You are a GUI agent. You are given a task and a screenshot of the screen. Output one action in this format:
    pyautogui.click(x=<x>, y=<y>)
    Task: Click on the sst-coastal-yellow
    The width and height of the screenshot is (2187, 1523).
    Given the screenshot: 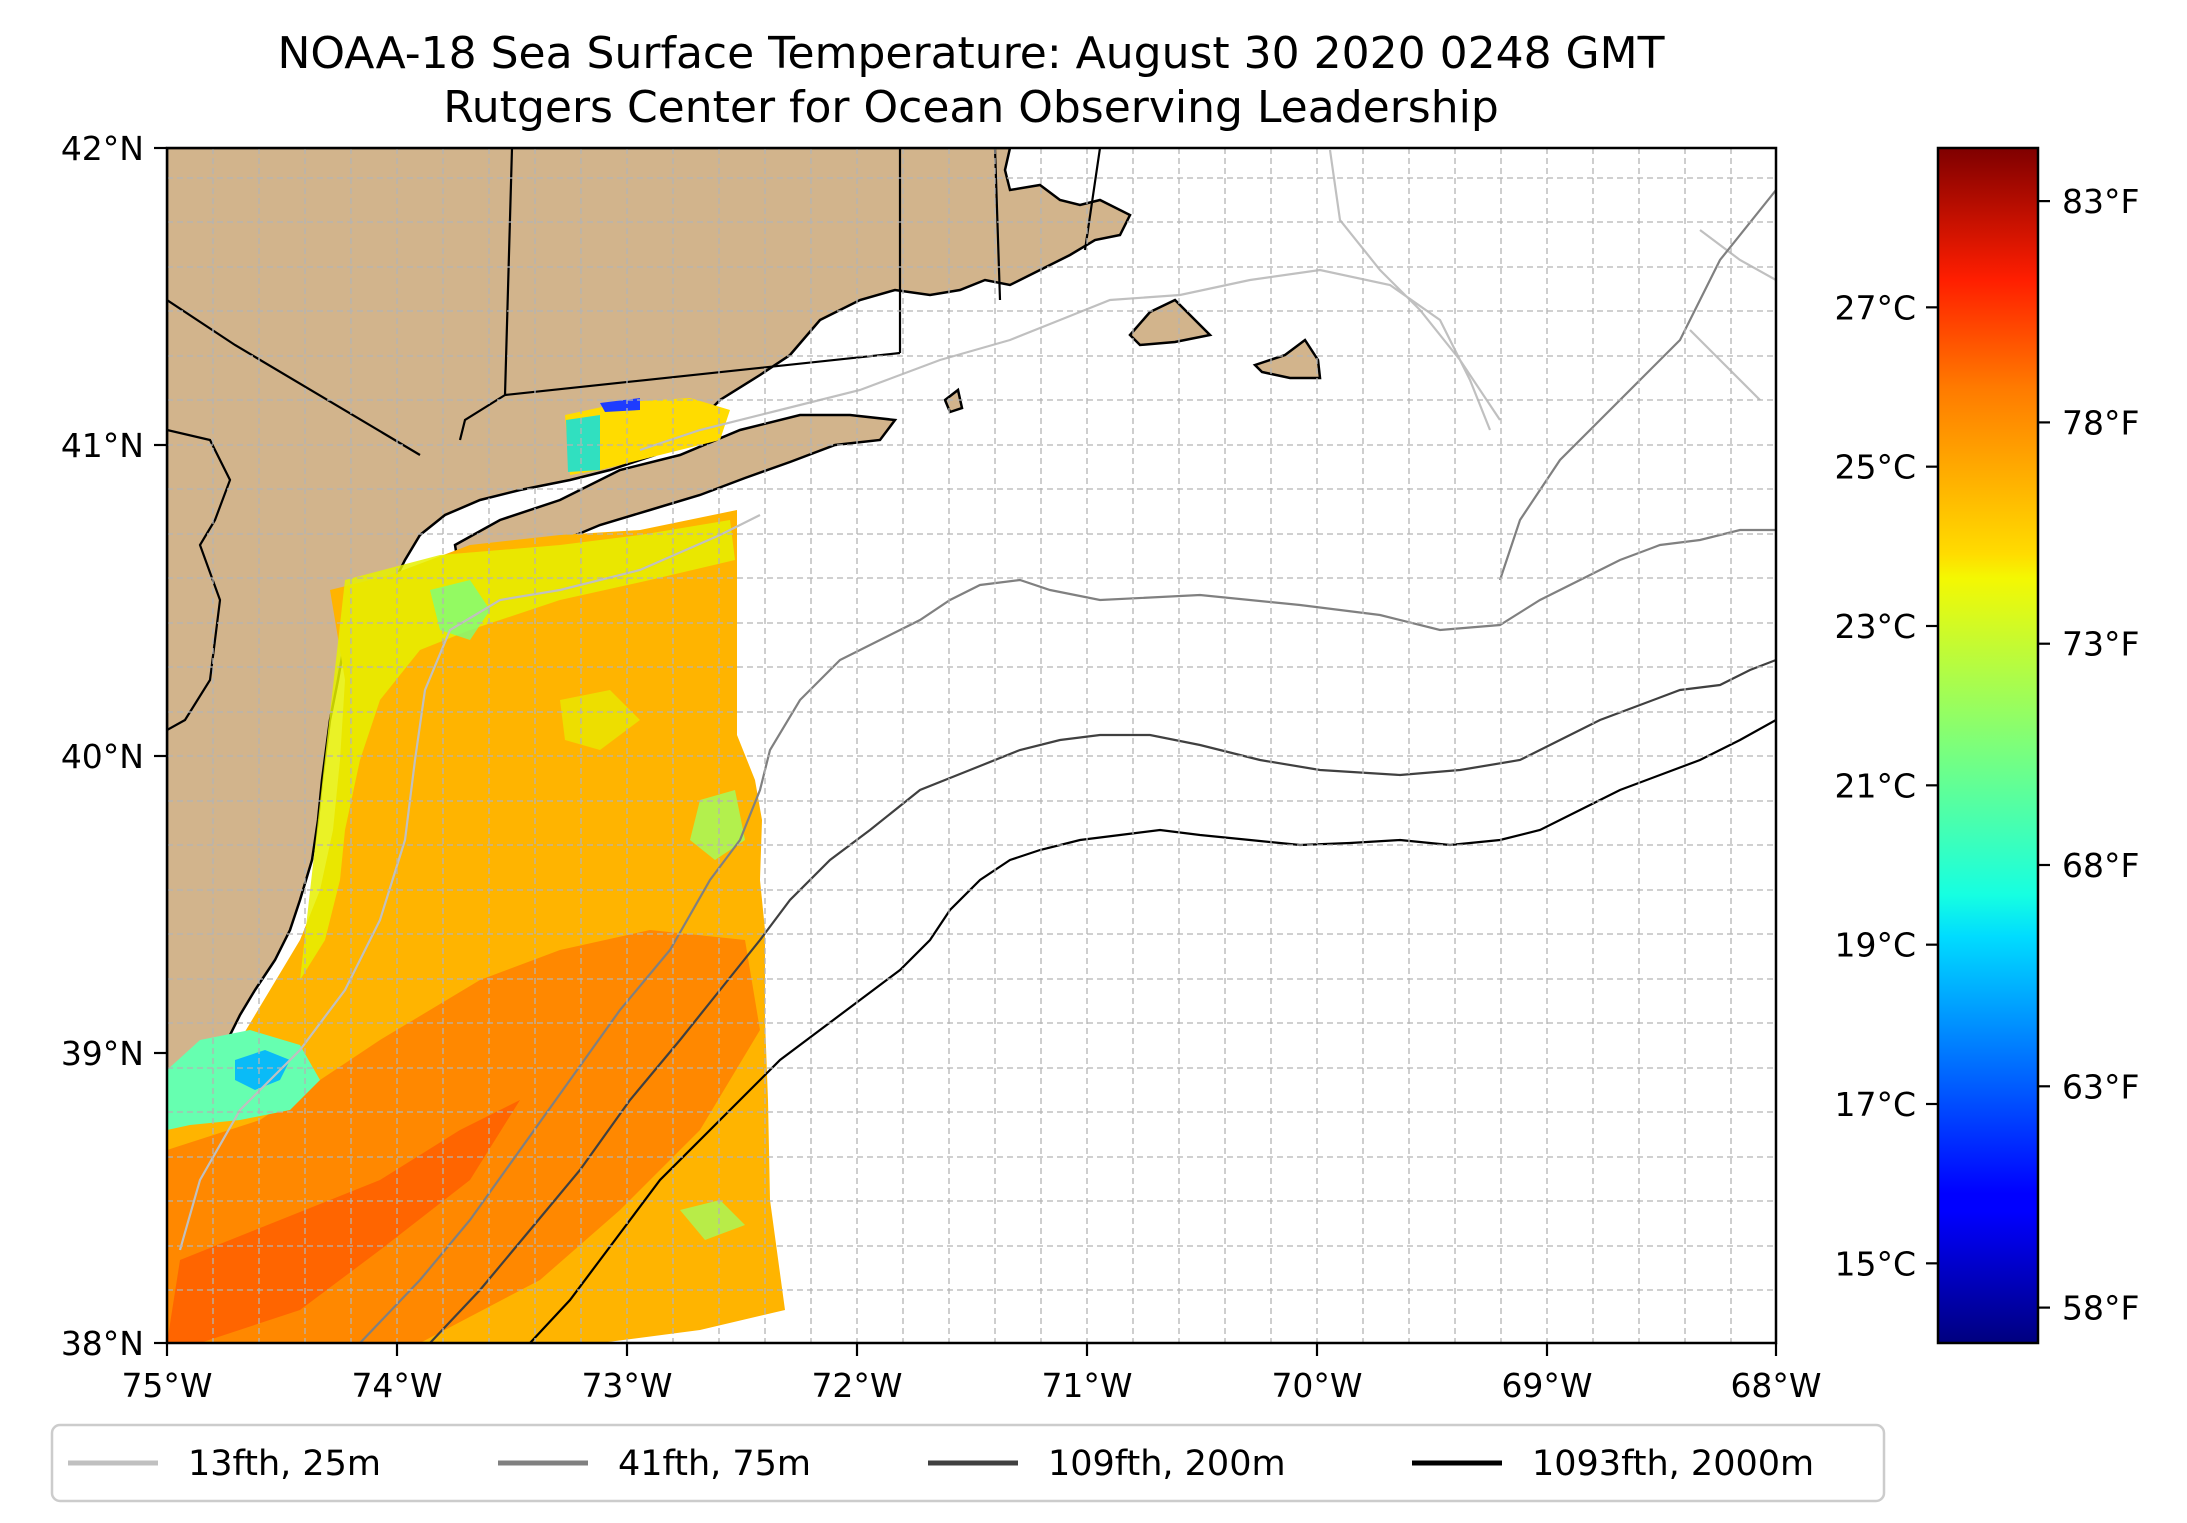 What is the action you would take?
    pyautogui.click(x=517, y=750)
    